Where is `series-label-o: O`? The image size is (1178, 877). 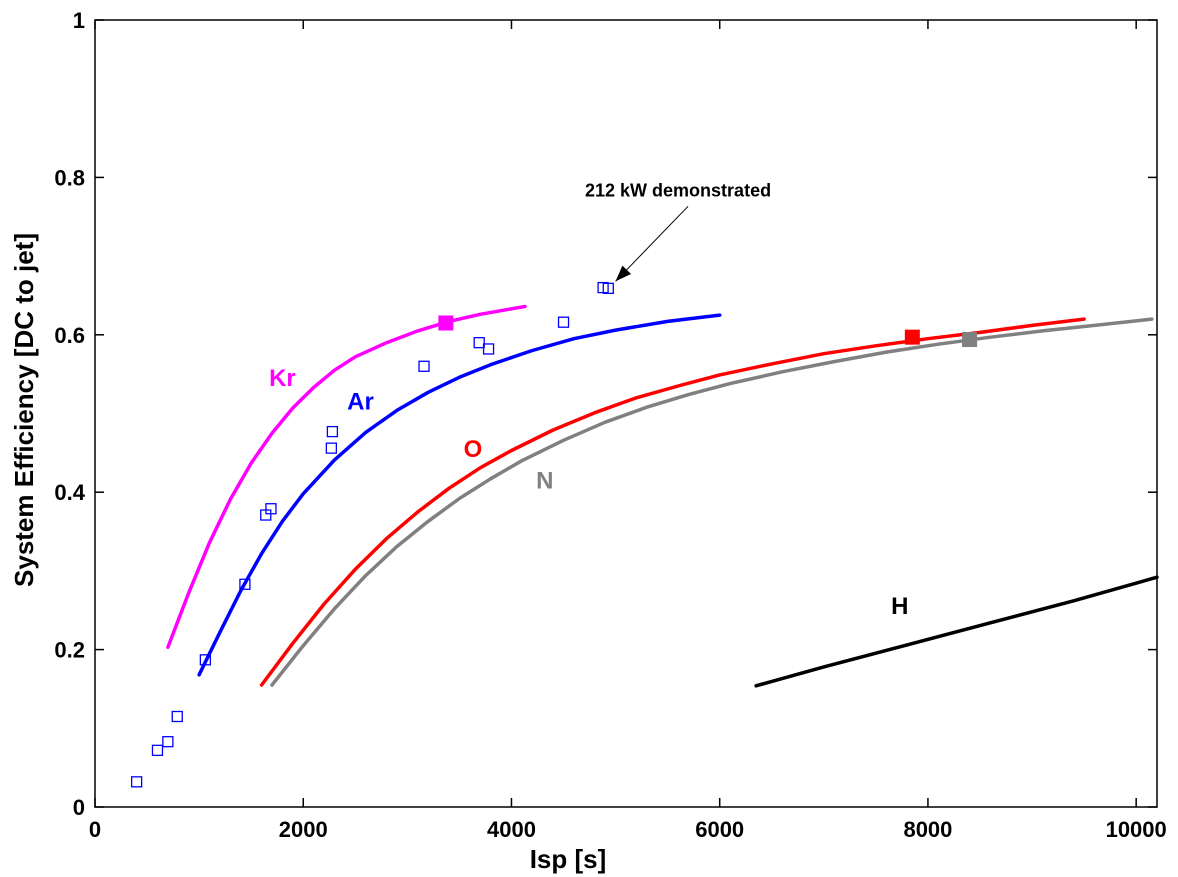 series-label-o: O is located at coordinates (473, 449).